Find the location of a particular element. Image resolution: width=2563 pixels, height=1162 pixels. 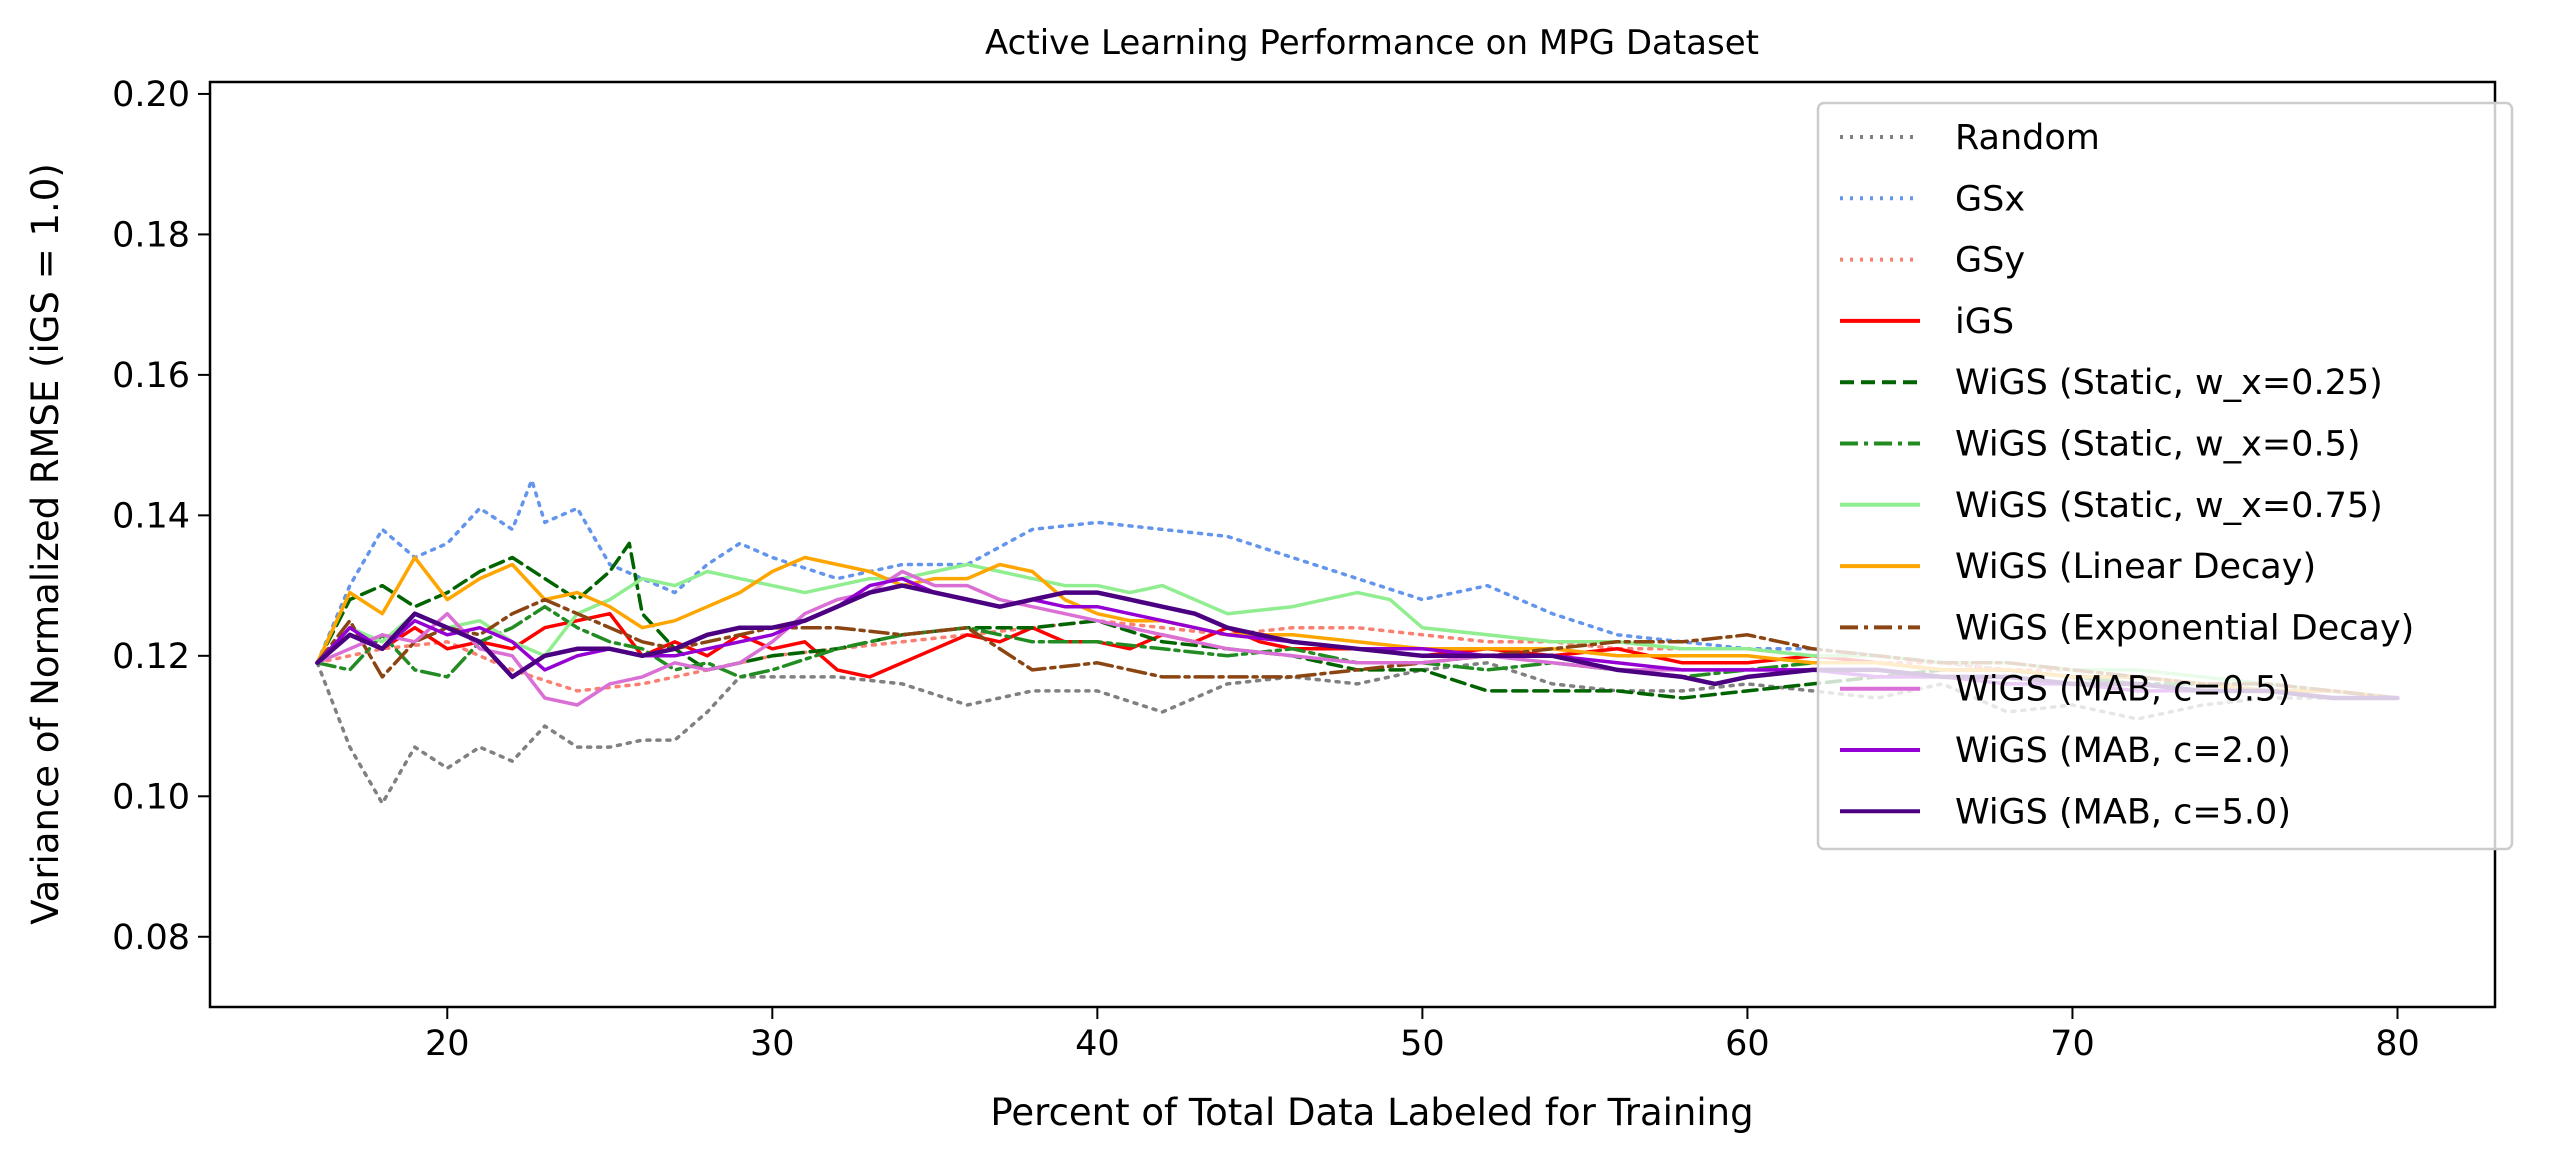

legend-label-wigs-mab-c-2-0: WiGS (MAB, c=2.0) is located at coordinates (2123, 751).